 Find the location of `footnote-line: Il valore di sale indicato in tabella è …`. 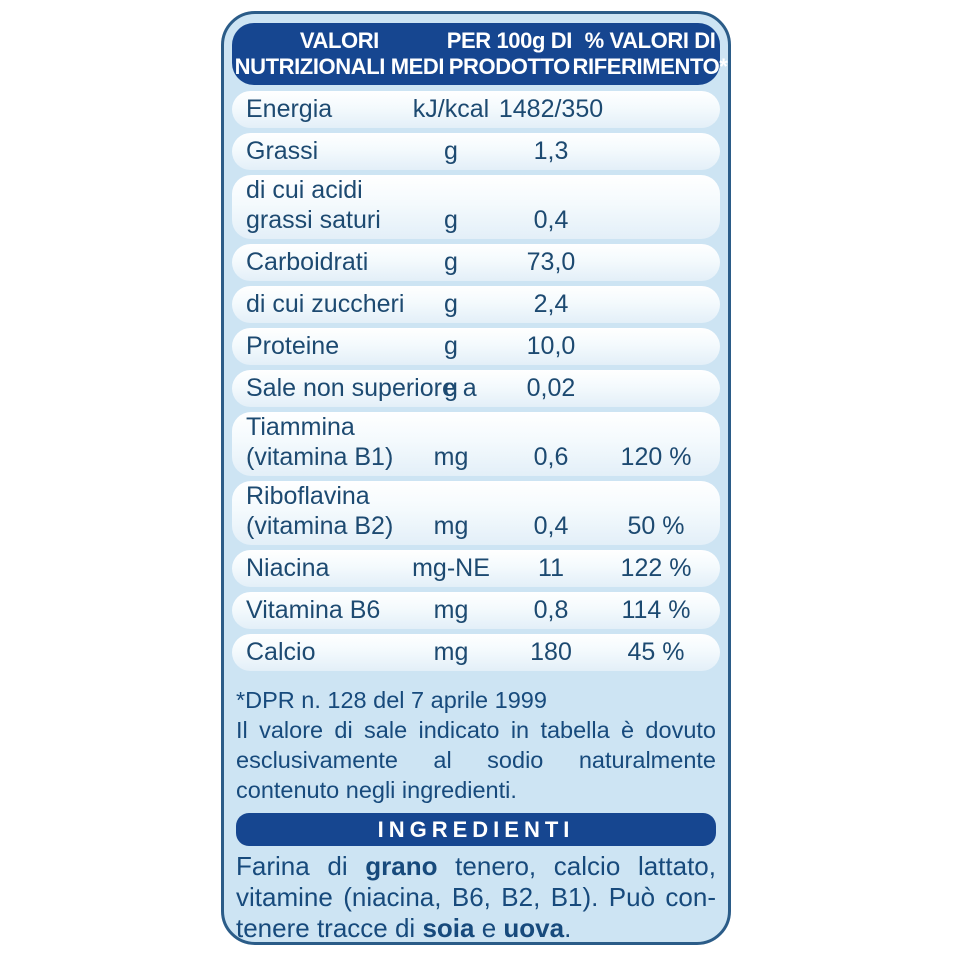

footnote-line: Il valore di sale indicato in tabella è … is located at coordinates (476, 730).